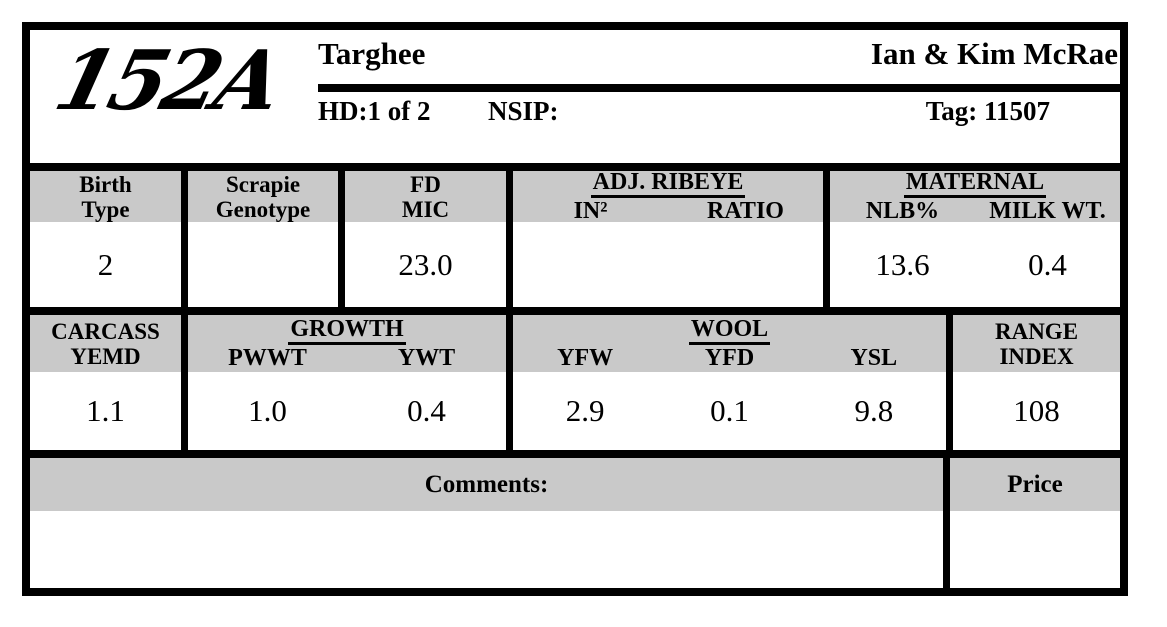  I want to click on adj-ribeye-ratio-label: RATIO, so click(745, 210).